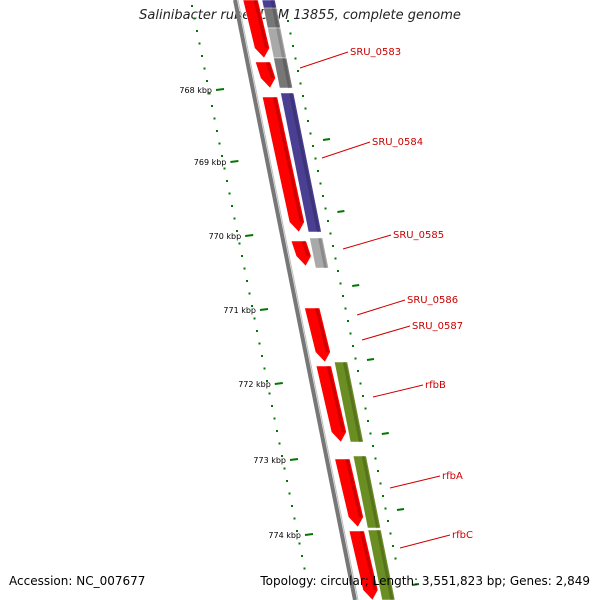 This screenshot has height=600, width=600. What do you see at coordinates (462, 535) in the screenshot?
I see `gene-label: rfbC` at bounding box center [462, 535].